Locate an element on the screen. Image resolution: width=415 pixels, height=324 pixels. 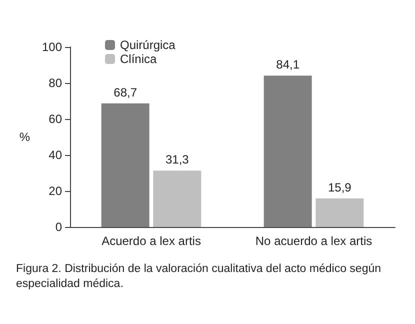
text: 84,1 is located at coordinates (288, 65).